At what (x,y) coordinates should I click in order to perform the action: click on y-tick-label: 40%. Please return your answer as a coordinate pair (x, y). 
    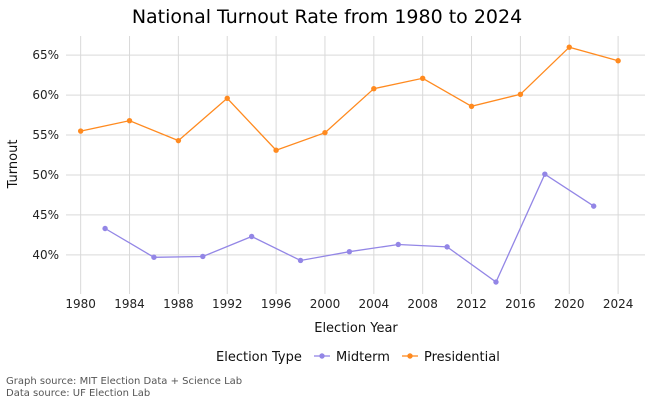
    Looking at the image, I should click on (45, 255).